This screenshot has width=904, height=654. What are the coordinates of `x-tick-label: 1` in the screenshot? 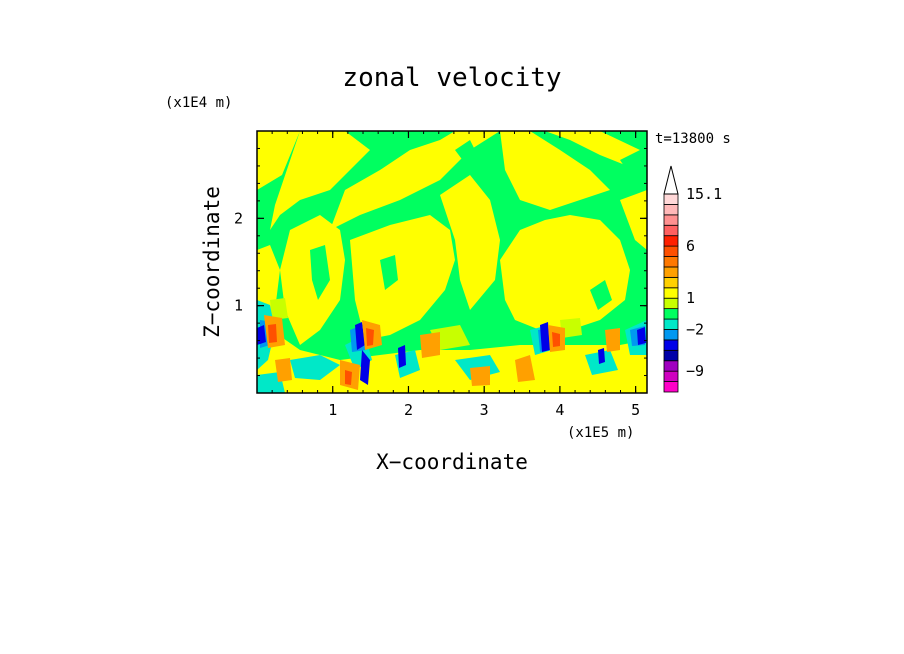 It's located at (332, 410).